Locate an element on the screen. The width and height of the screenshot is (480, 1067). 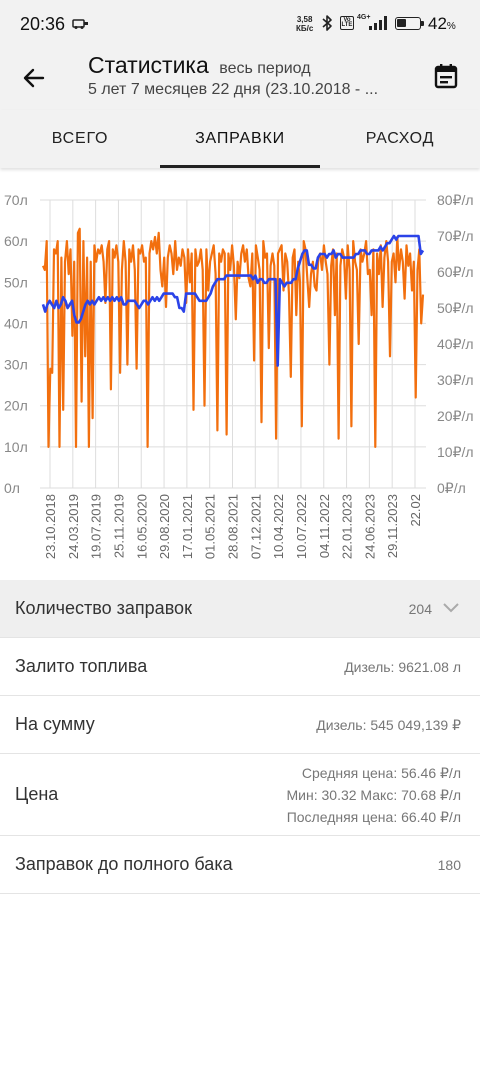
right-tick-label: 80₽/л is located at coordinates (455, 200).